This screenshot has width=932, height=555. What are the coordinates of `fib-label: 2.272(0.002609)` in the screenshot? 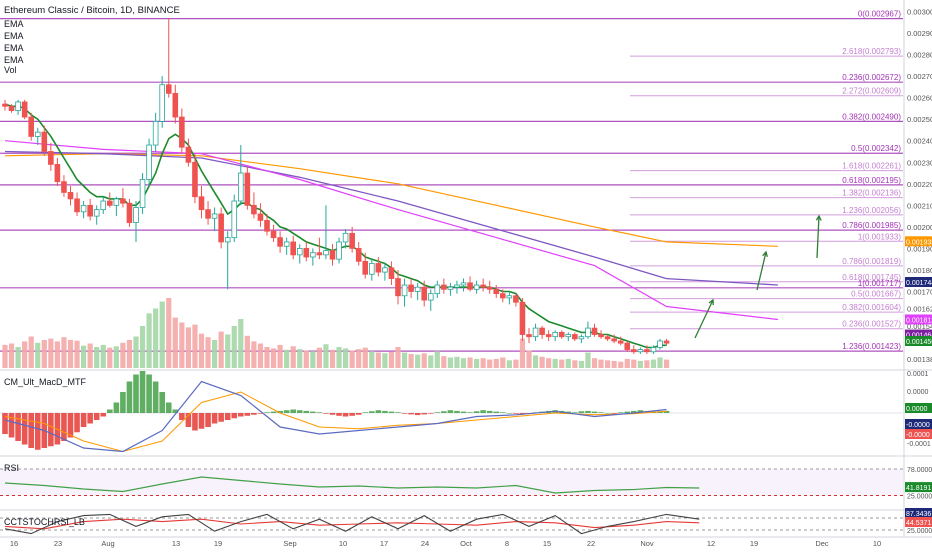 It's located at (871, 91).